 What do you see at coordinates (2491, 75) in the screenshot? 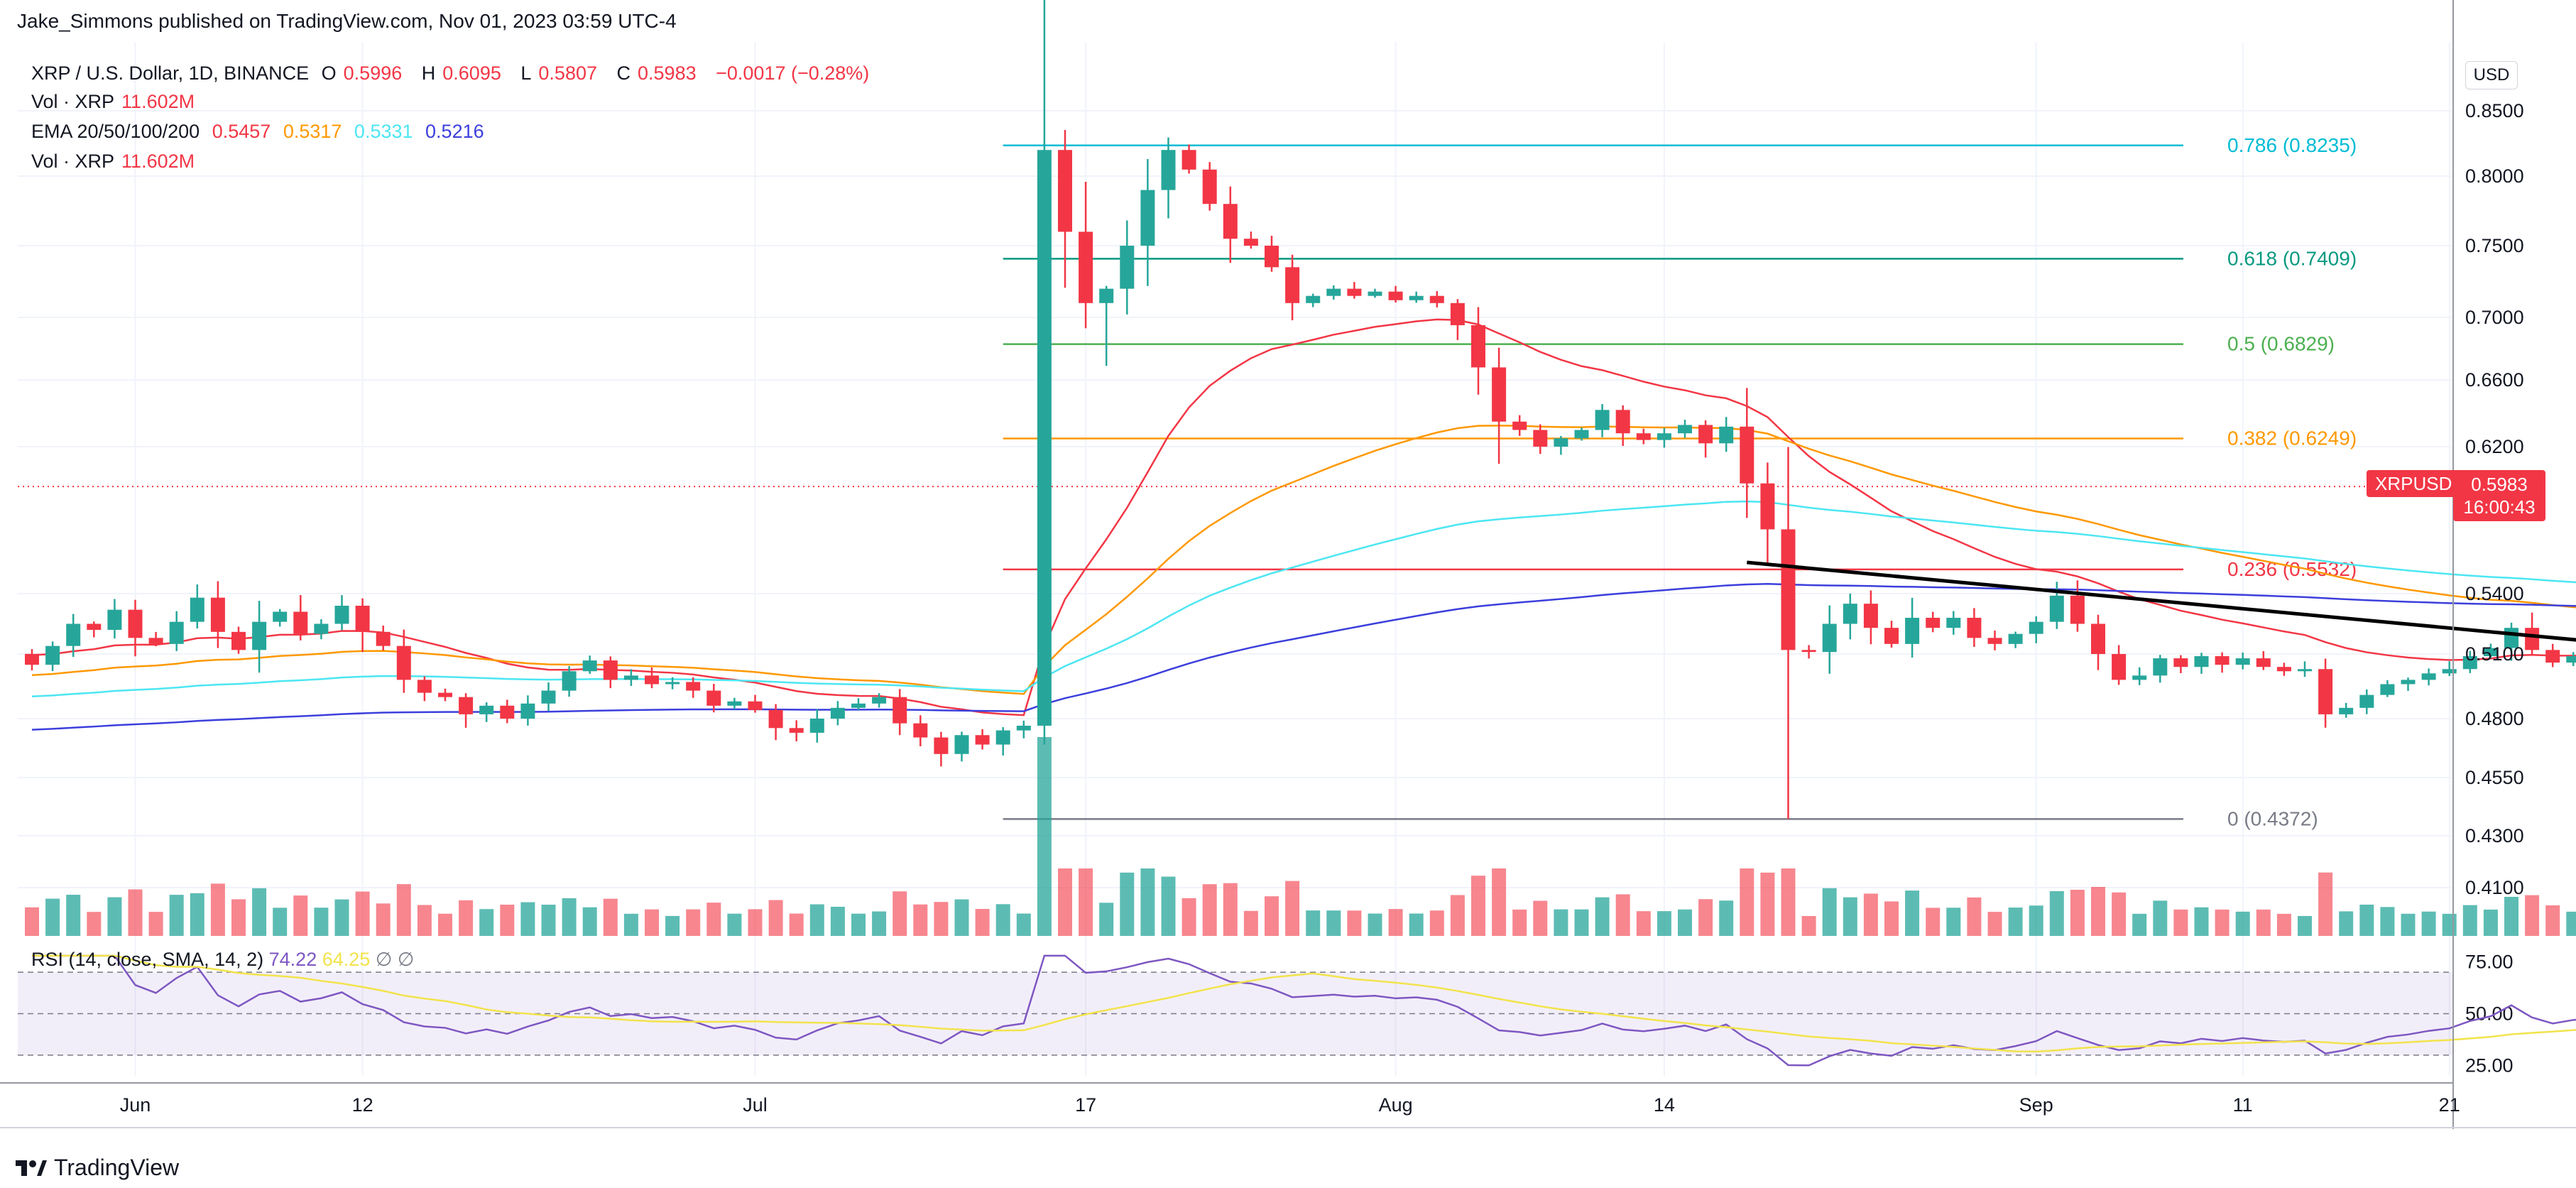
I see `currency-selector: USD` at bounding box center [2491, 75].